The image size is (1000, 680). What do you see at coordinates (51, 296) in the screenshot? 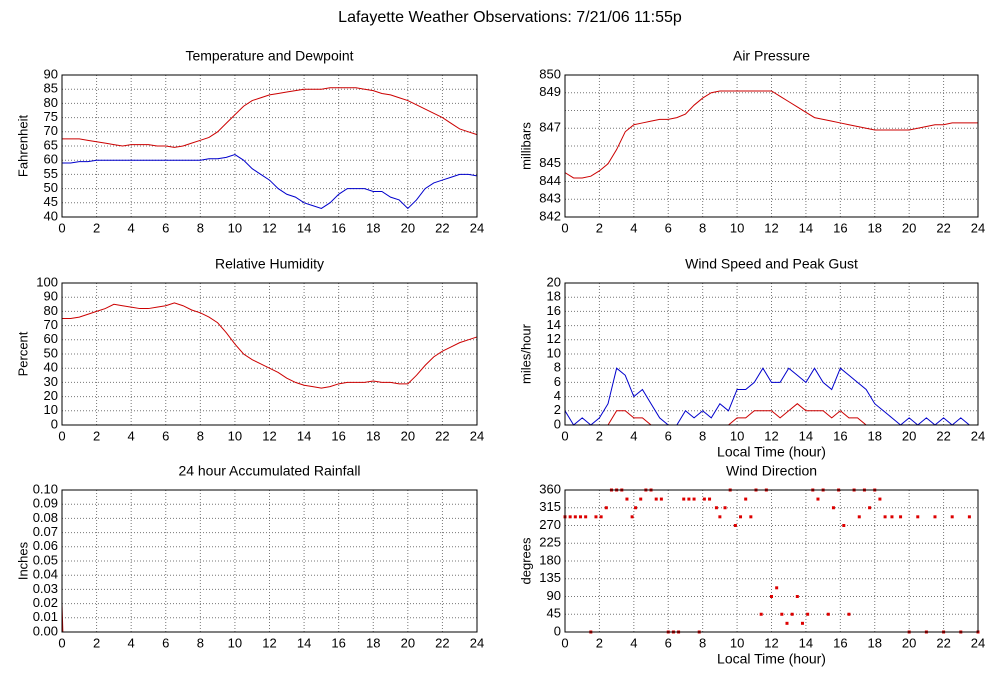
I see `y-tick-label: 90` at bounding box center [51, 296].